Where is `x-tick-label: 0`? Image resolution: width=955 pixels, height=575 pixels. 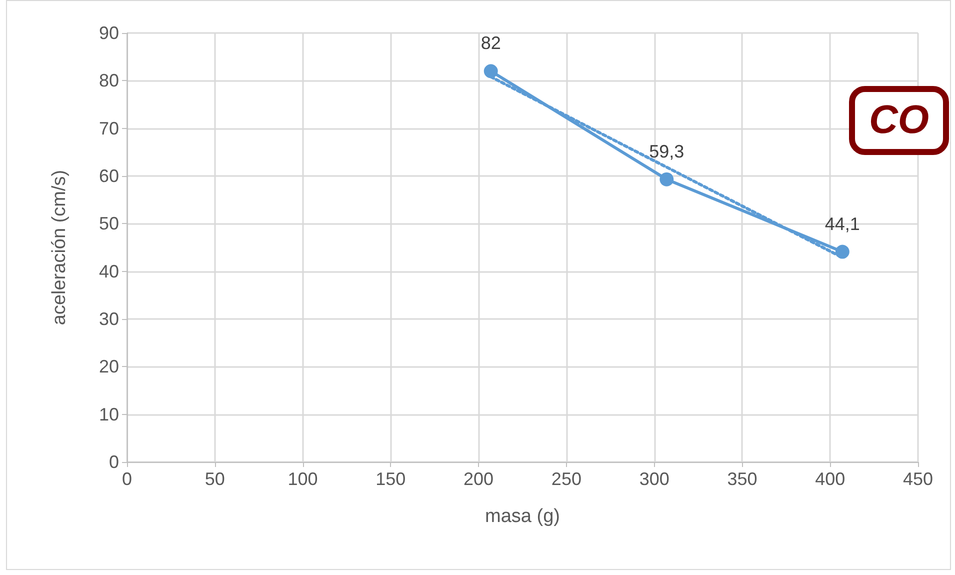 x-tick-label: 0 is located at coordinates (127, 479).